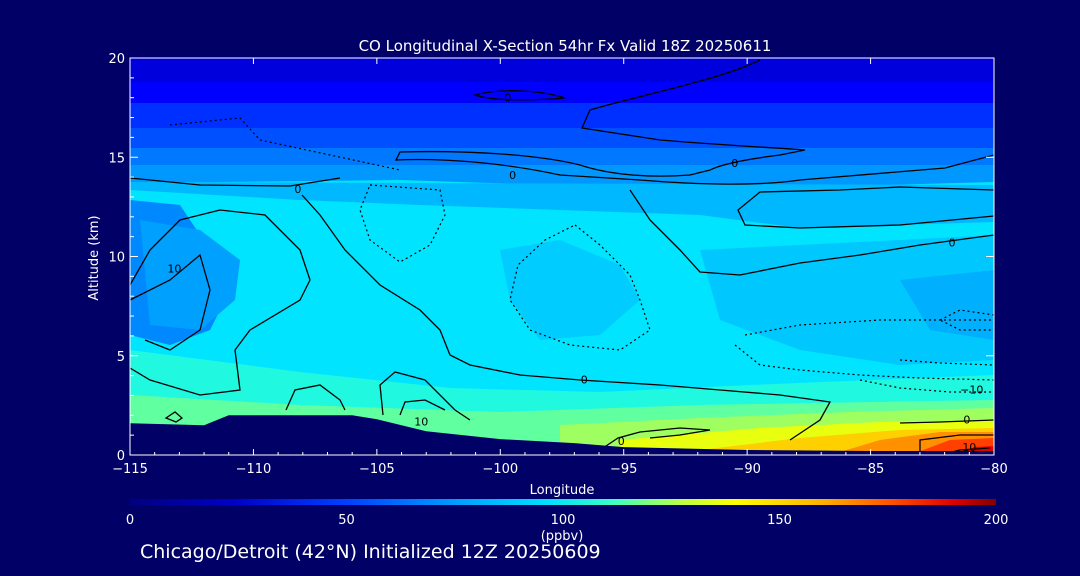  Describe the element at coordinates (562, 490) in the screenshot. I see `x-axis-label: Longitude` at that location.